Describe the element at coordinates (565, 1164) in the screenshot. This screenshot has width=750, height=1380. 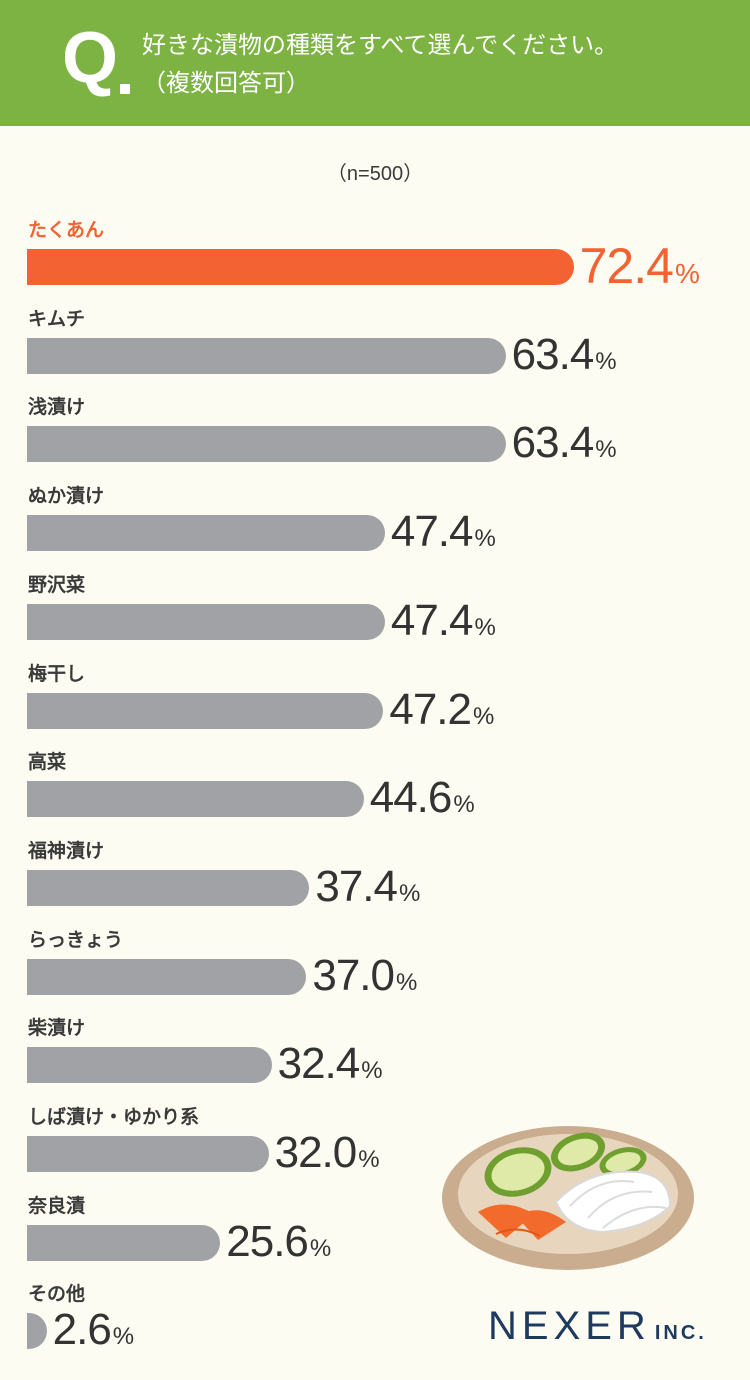
I see `cucumber-slices` at that location.